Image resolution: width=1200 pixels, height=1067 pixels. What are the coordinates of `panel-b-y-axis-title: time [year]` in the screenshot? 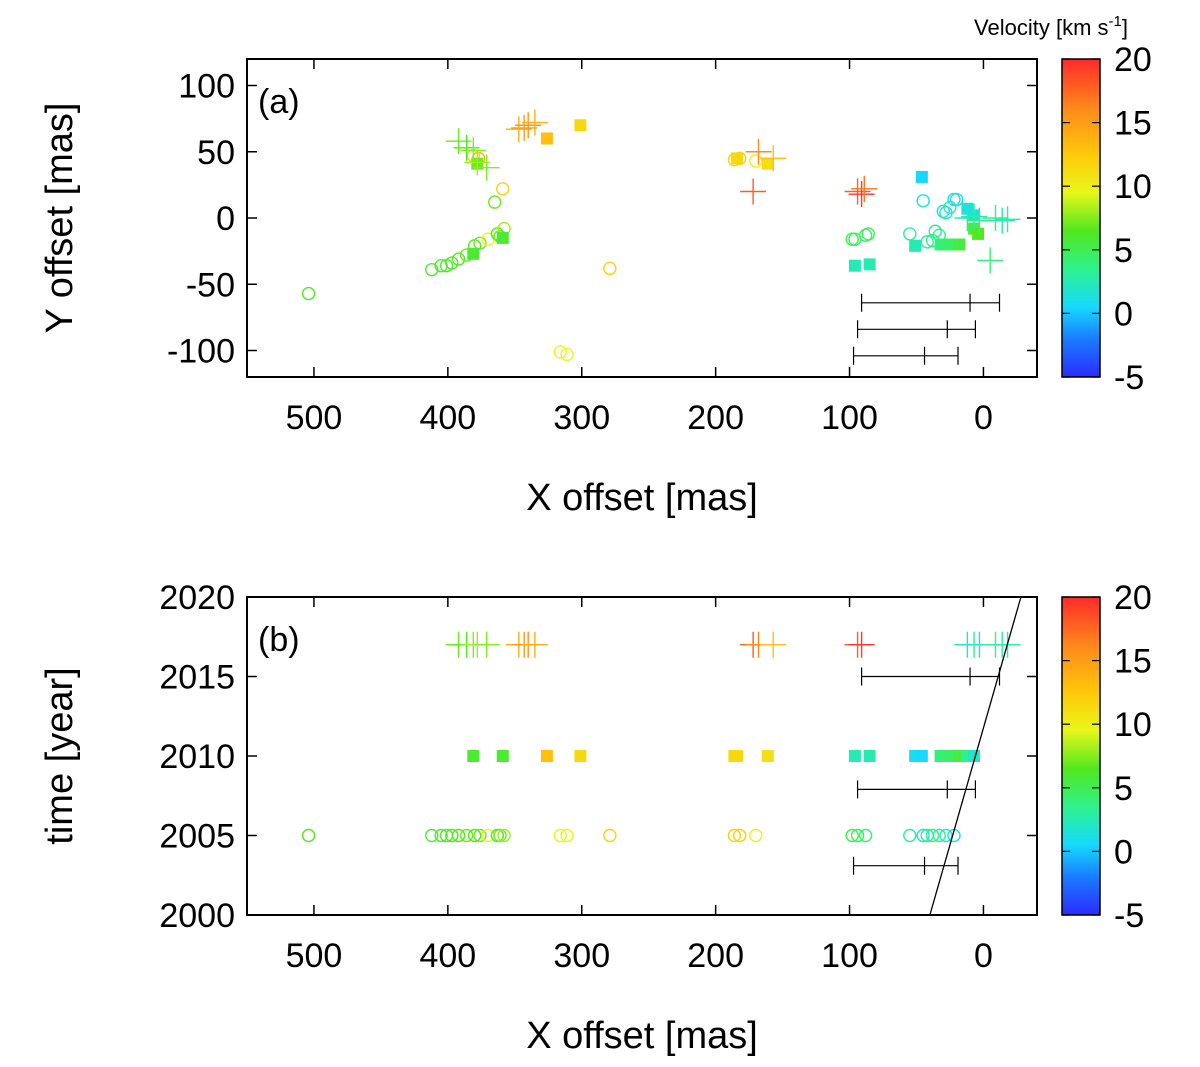 It's located at (60, 755).